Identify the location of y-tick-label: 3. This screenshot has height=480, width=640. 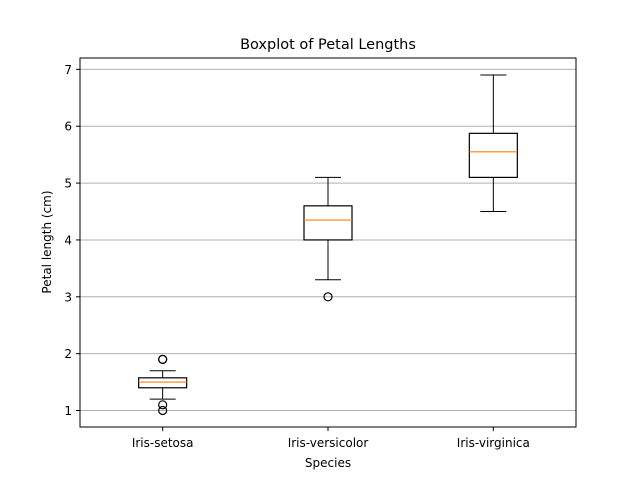
(68, 297).